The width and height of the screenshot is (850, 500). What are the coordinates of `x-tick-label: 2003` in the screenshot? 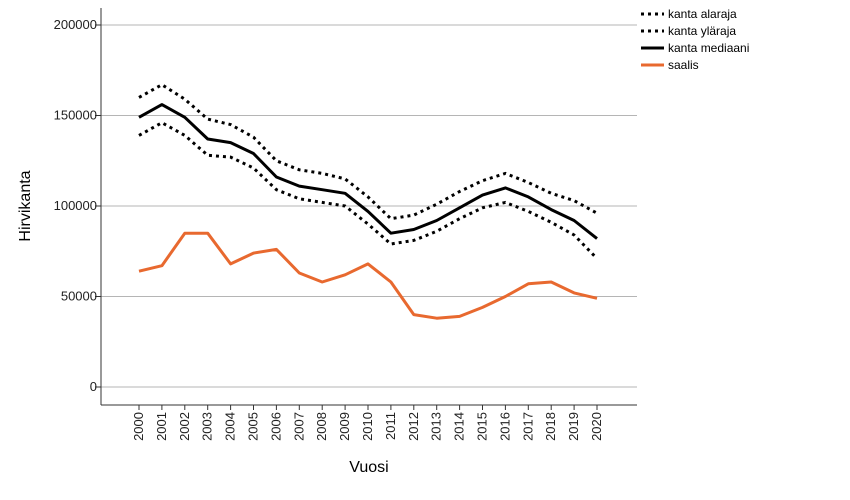 It's located at (207, 426).